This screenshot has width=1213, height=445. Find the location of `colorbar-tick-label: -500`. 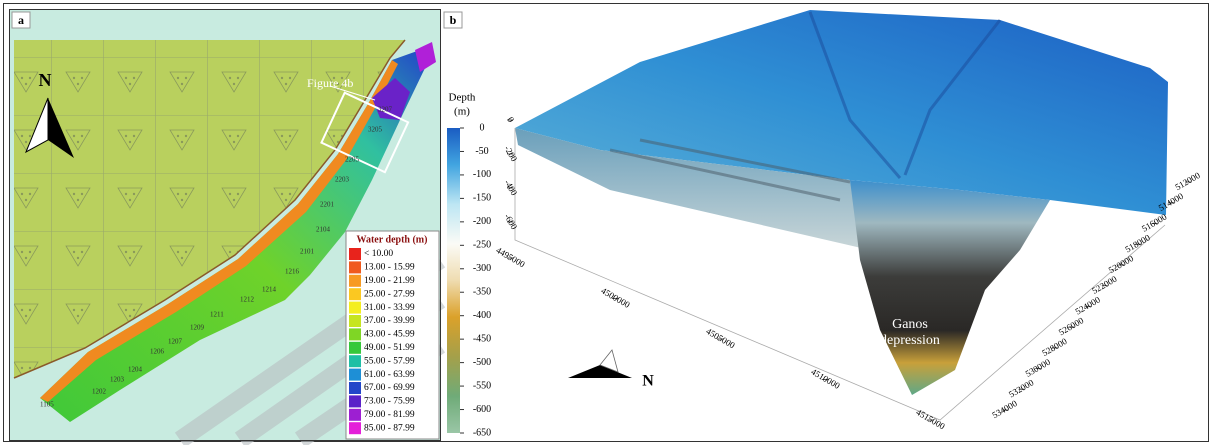

colorbar-tick-label: -500 is located at coordinates (482, 362).